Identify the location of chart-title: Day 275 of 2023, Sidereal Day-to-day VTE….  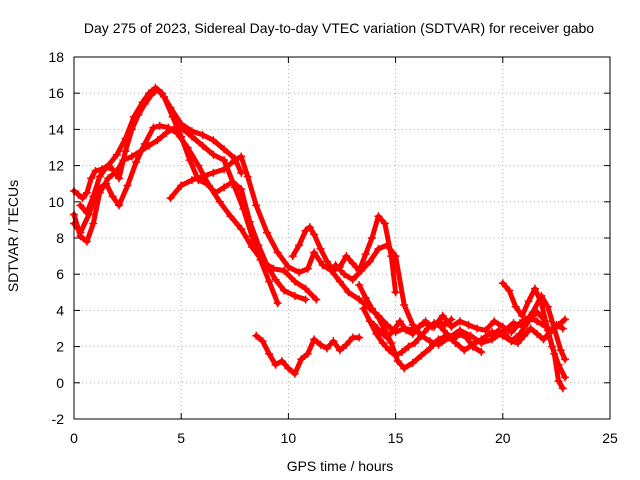
(339, 28).